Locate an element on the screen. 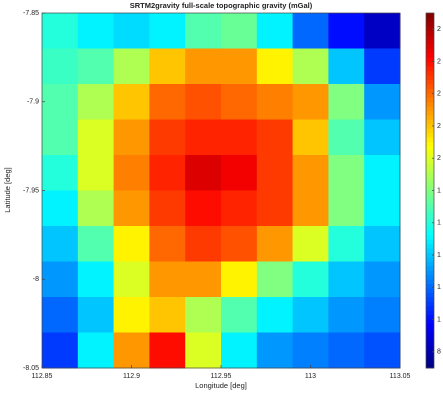 Image resolution: width=443 pixels, height=394 pixels. x-tick-label: 112.85 is located at coordinates (42, 376).